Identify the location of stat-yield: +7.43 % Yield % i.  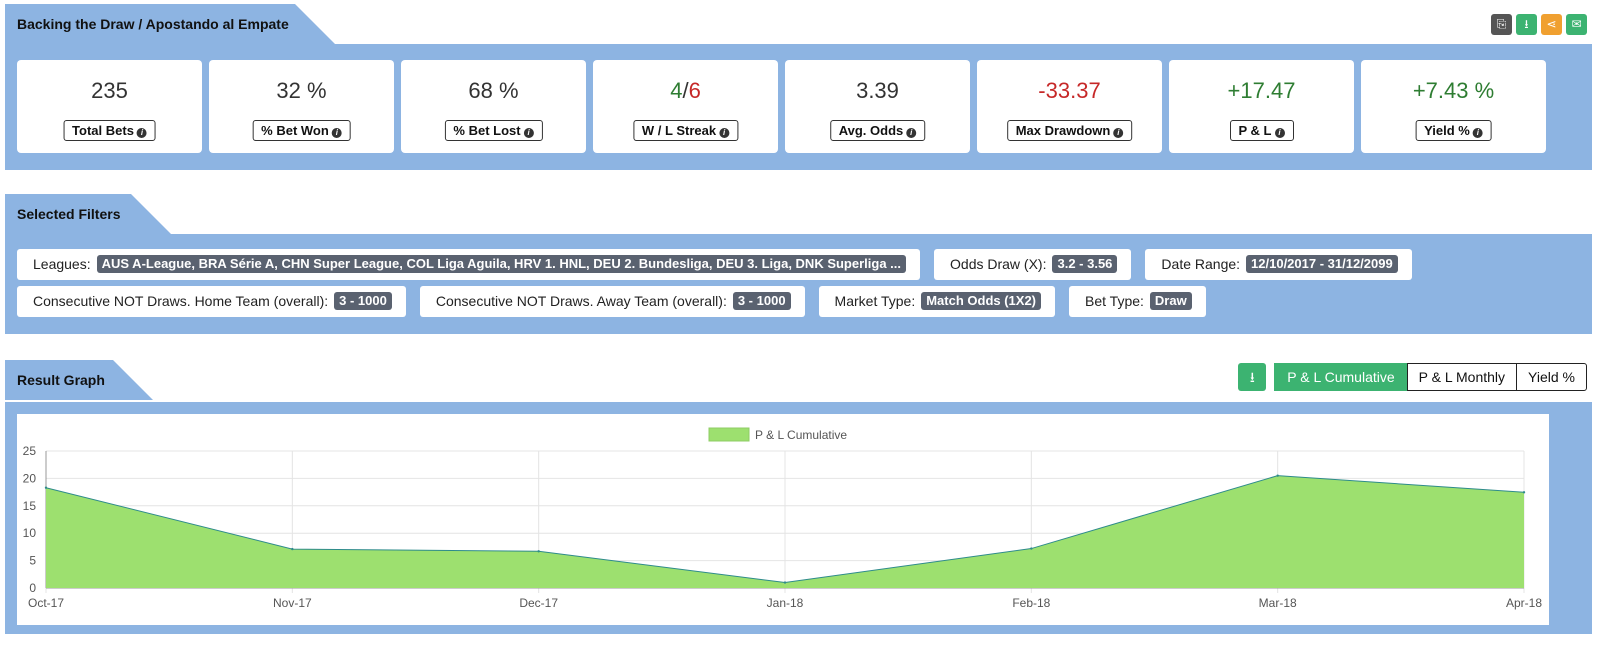
(1453, 106).